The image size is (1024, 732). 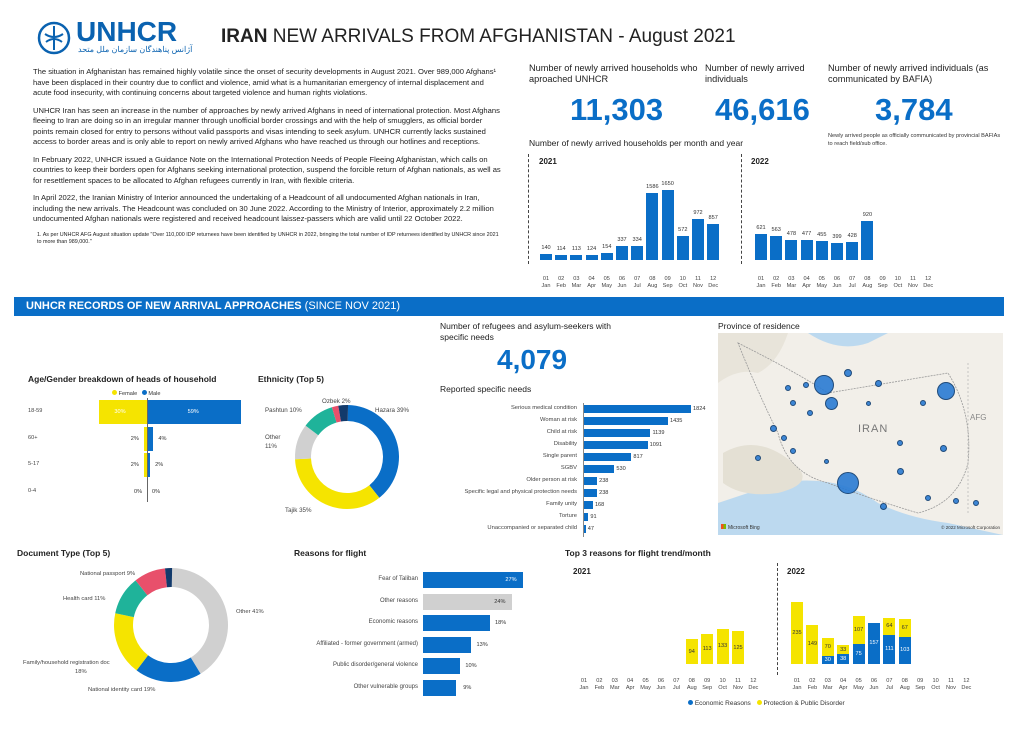 I want to click on trend-value: 67, so click(x=904, y=627).